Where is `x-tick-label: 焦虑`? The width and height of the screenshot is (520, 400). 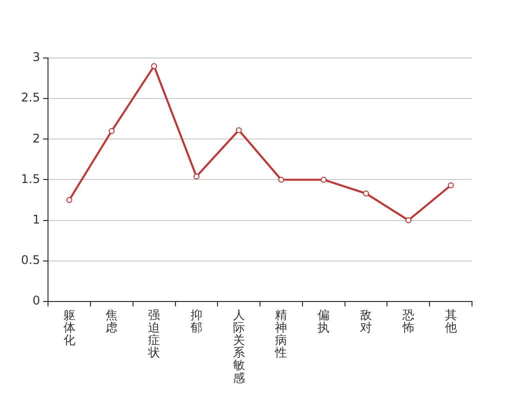 x-tick-label: 焦虑 is located at coordinates (112, 321).